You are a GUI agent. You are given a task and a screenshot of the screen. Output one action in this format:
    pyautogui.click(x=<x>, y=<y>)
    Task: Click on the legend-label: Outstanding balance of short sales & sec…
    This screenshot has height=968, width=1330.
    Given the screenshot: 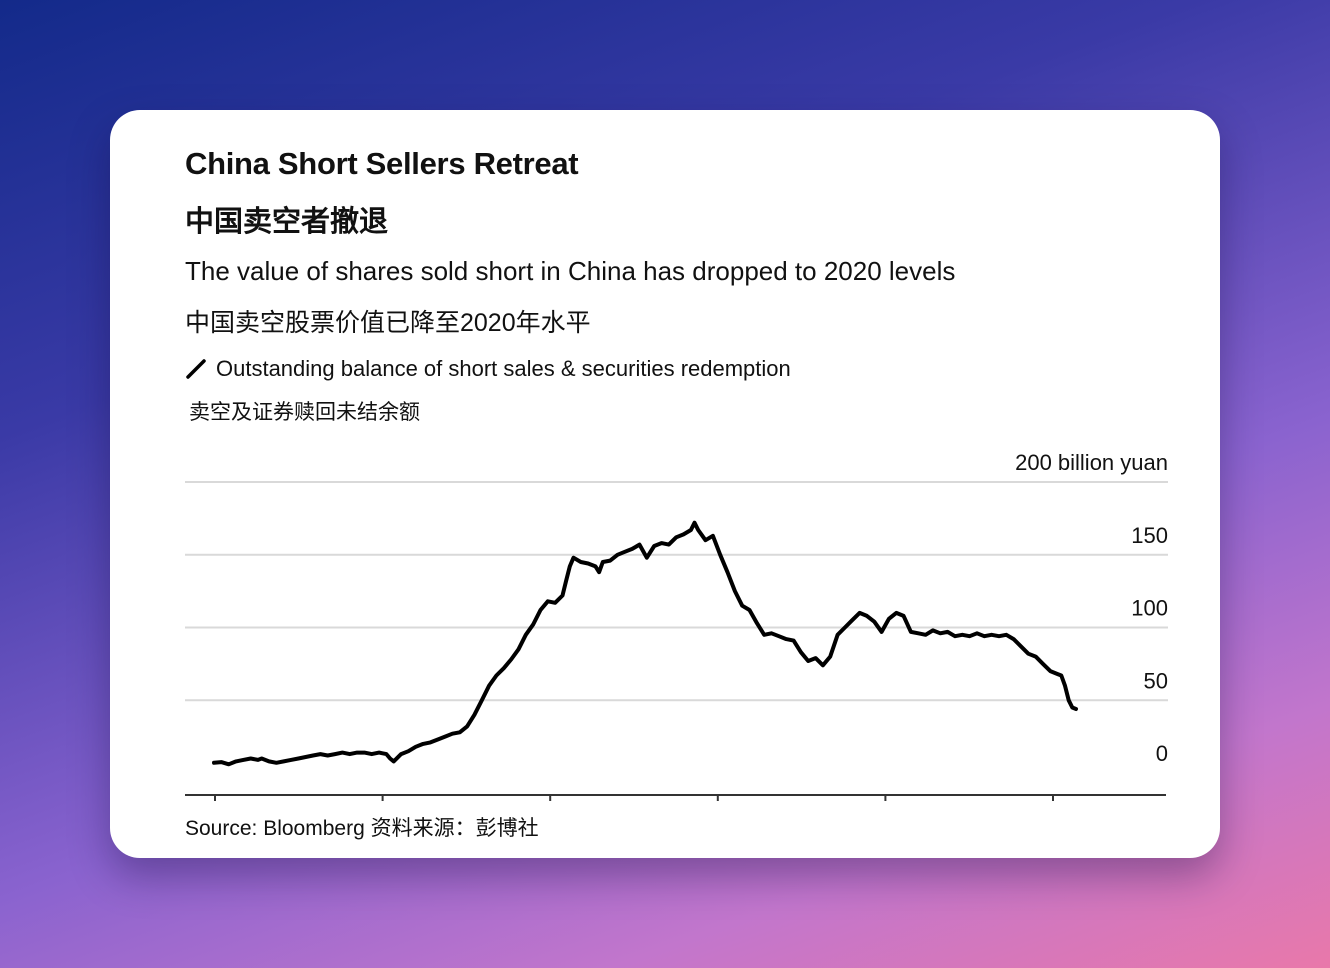 What is the action you would take?
    pyautogui.click(x=503, y=368)
    